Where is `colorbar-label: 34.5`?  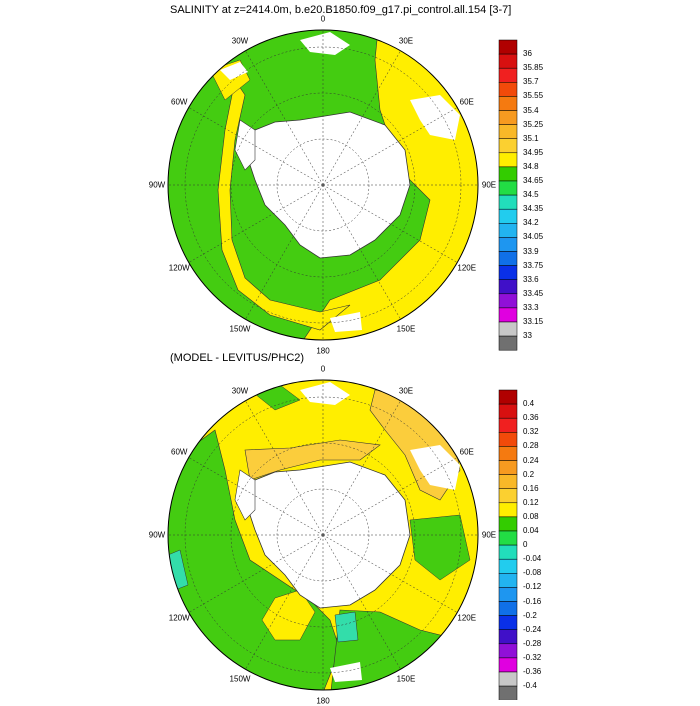
colorbar-label: 34.5 is located at coordinates (531, 195).